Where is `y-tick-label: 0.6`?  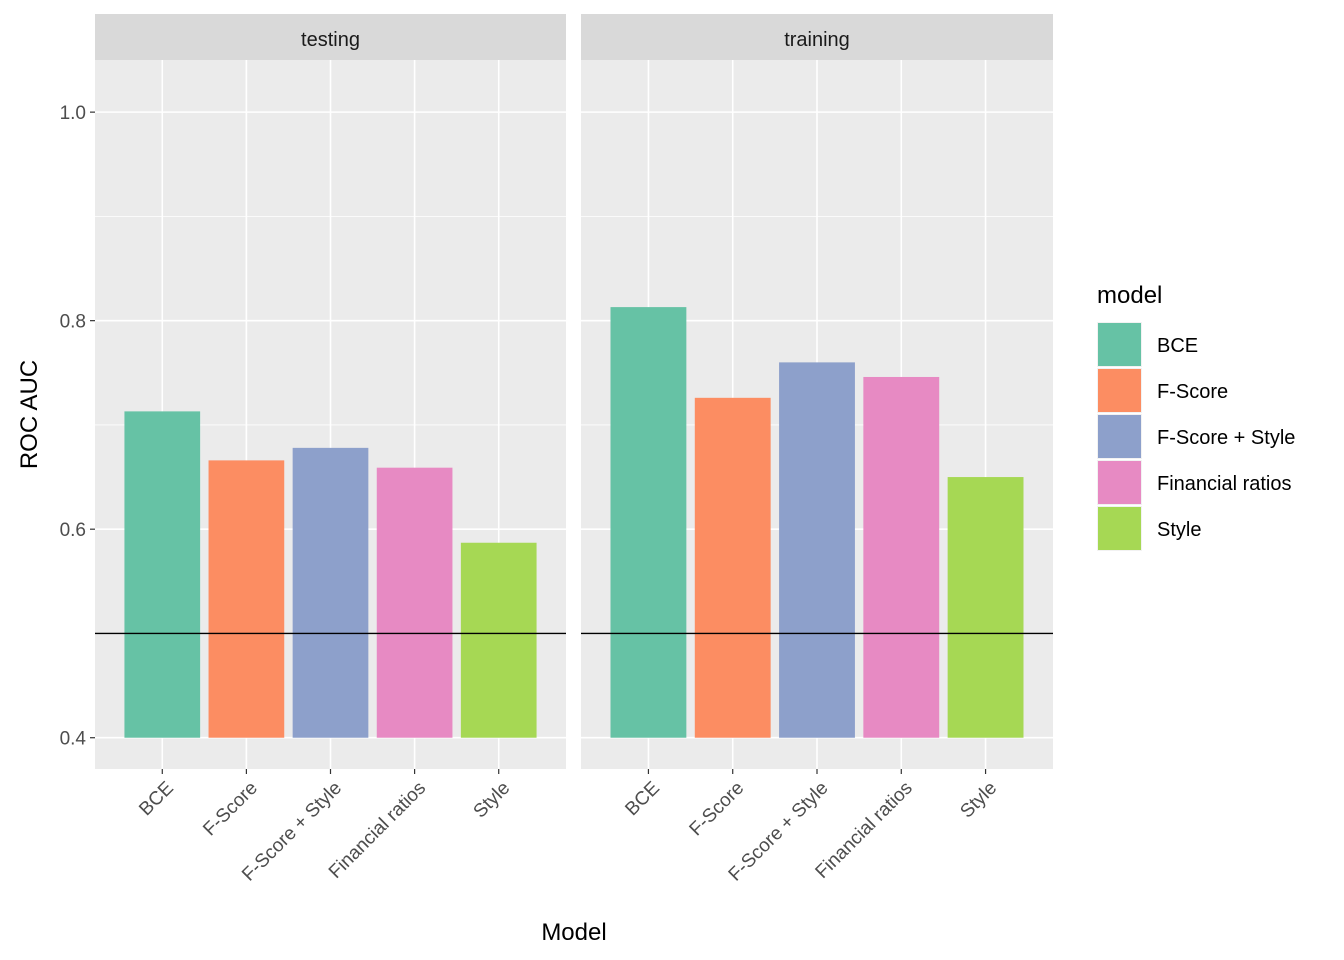
y-tick-label: 0.6 is located at coordinates (73, 530).